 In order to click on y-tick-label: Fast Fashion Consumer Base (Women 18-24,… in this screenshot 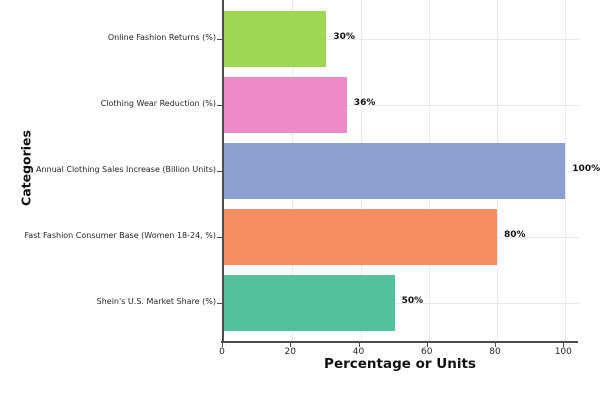, I will do `click(120, 235)`.